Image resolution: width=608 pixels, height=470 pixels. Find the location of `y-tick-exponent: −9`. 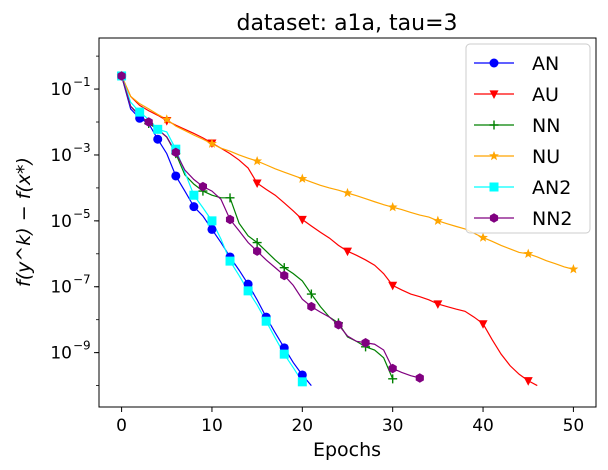

y-tick-exponent: −9 is located at coordinates (82, 346).